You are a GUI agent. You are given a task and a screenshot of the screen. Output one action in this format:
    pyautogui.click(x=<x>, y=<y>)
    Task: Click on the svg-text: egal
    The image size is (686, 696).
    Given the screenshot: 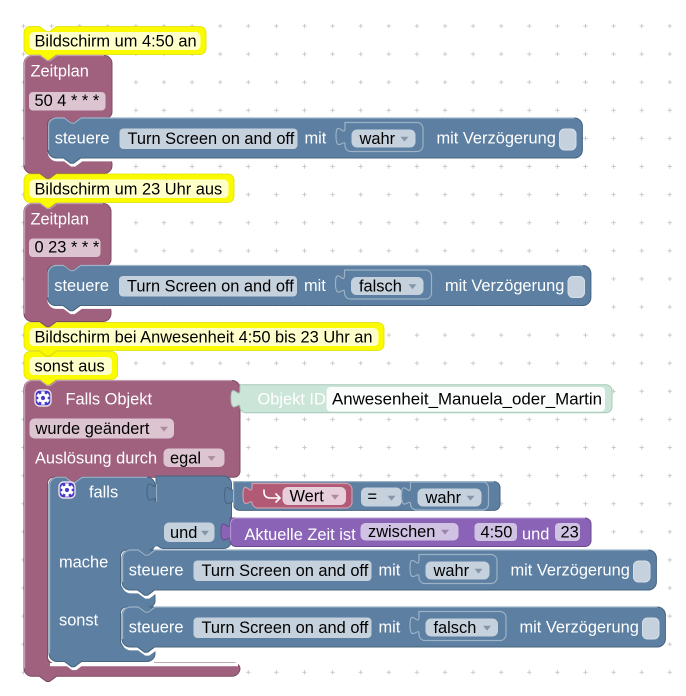 What is the action you would take?
    pyautogui.click(x=185, y=458)
    